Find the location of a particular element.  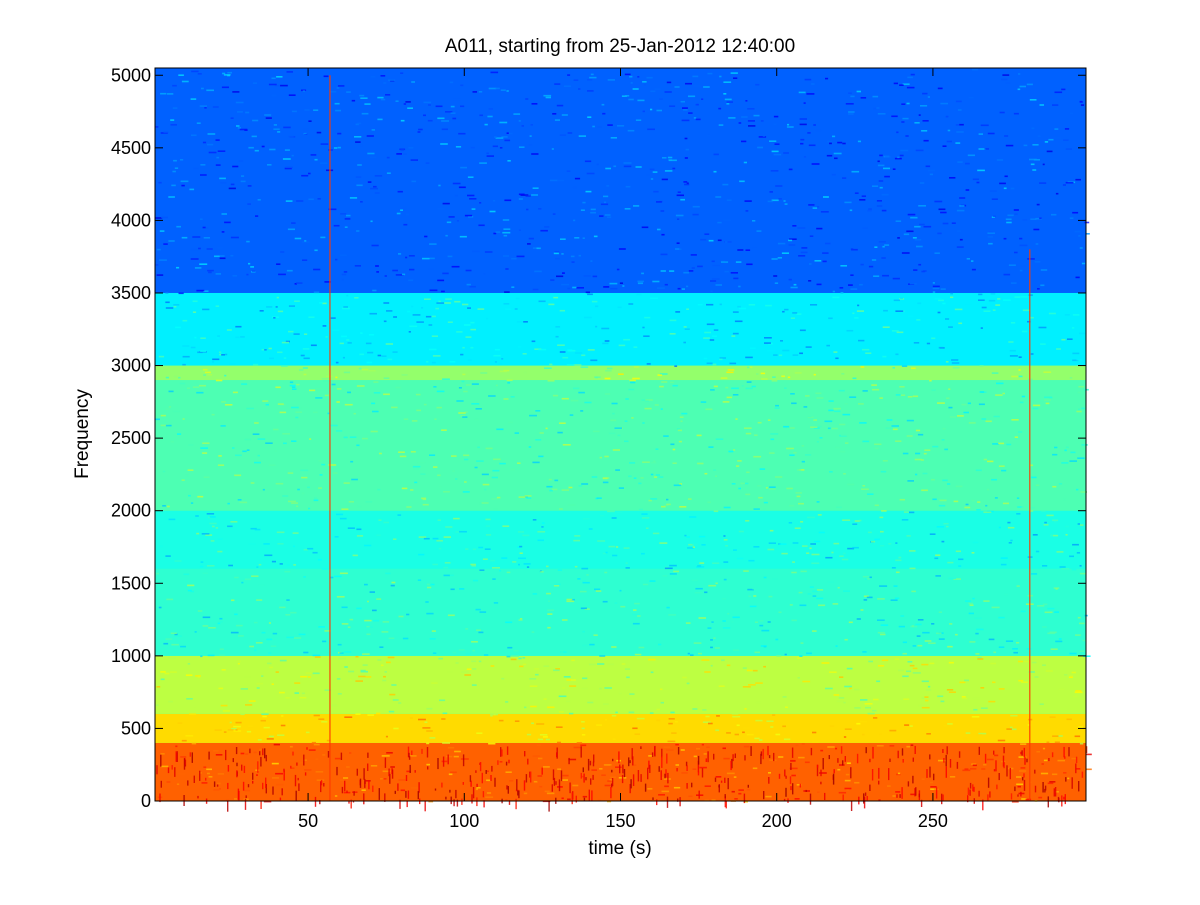

x-axis-label: time (s) is located at coordinates (619, 848).